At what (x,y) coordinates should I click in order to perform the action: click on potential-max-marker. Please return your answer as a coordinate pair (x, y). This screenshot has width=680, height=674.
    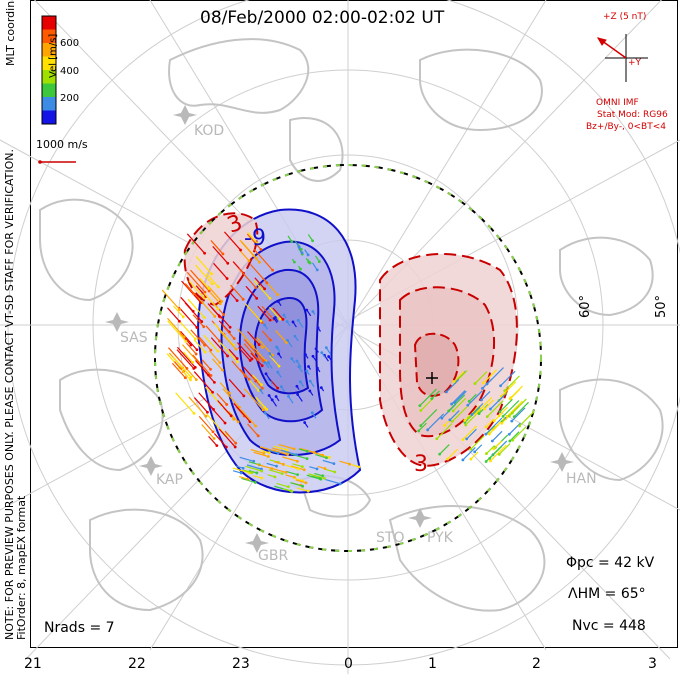
    Looking at the image, I should click on (432, 378).